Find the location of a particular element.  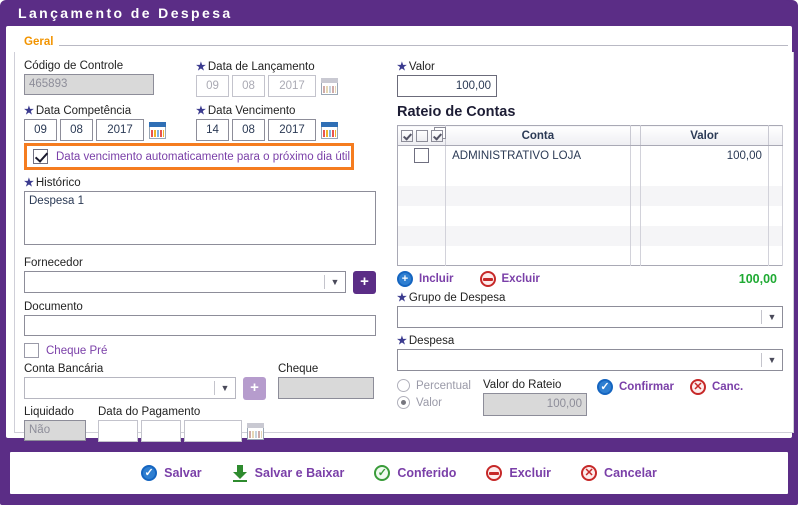

circle-minus-red-icon is located at coordinates (494, 473).